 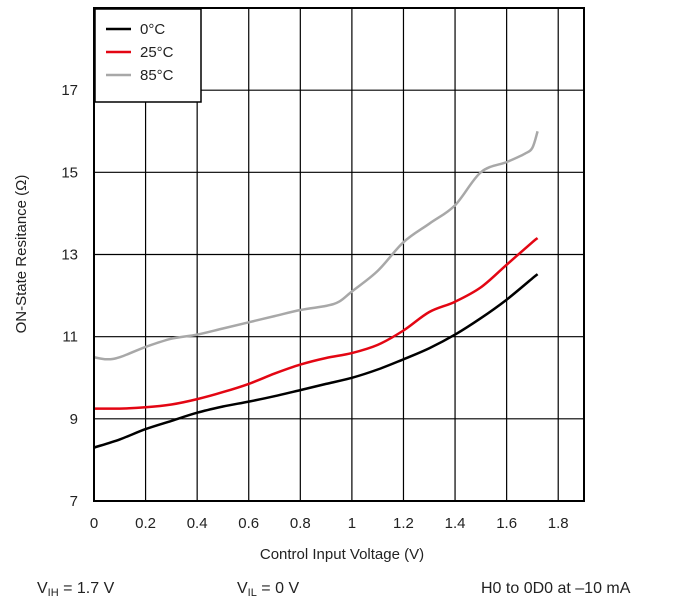 What do you see at coordinates (352, 523) in the screenshot?
I see `x-tick-label: 1` at bounding box center [352, 523].